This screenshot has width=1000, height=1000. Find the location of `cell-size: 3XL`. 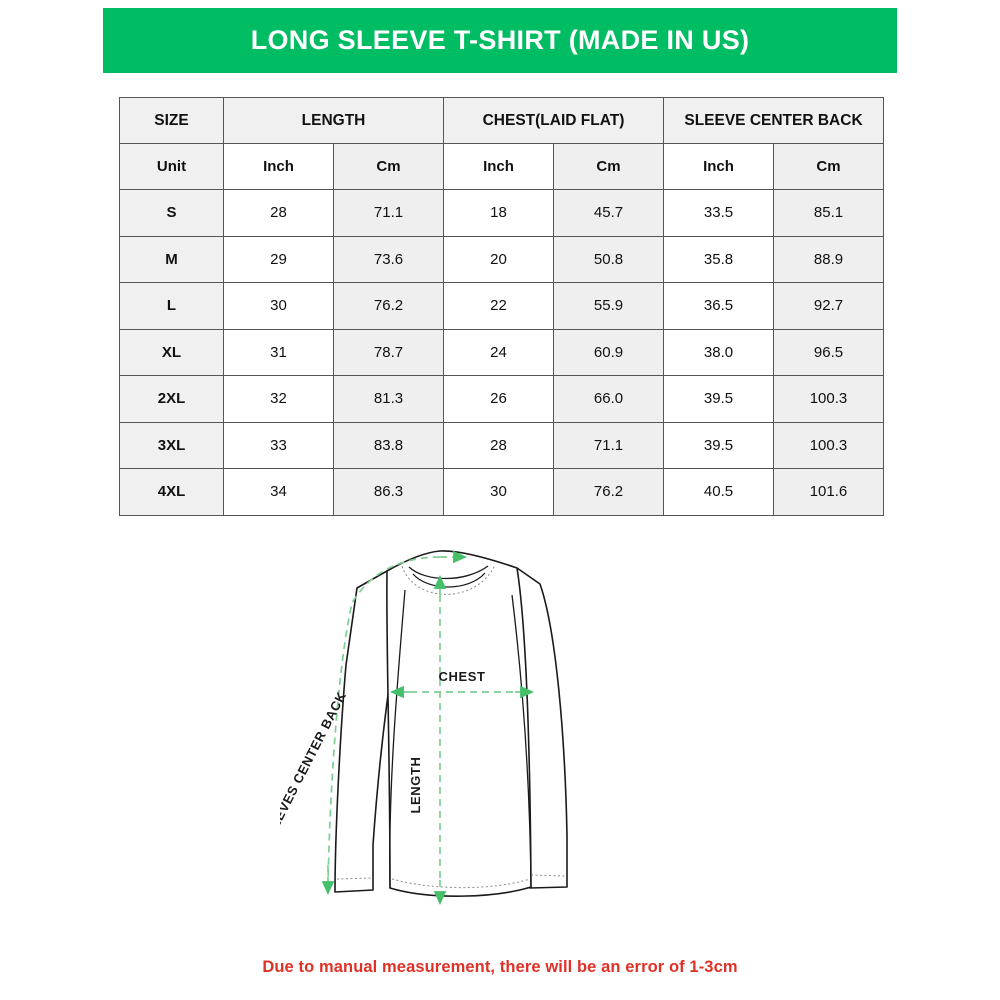

cell-size: 3XL is located at coordinates (171, 445).